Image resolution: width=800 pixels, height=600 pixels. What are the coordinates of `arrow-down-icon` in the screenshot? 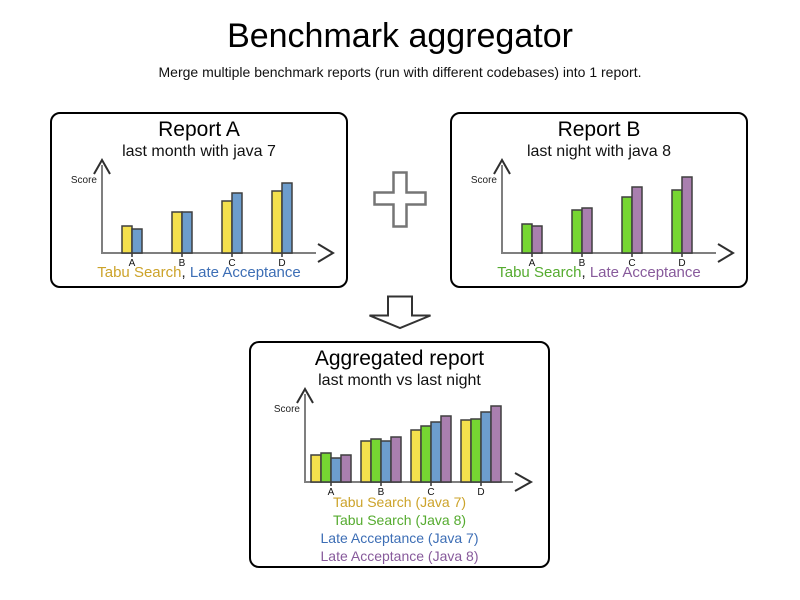 It's located at (400, 312).